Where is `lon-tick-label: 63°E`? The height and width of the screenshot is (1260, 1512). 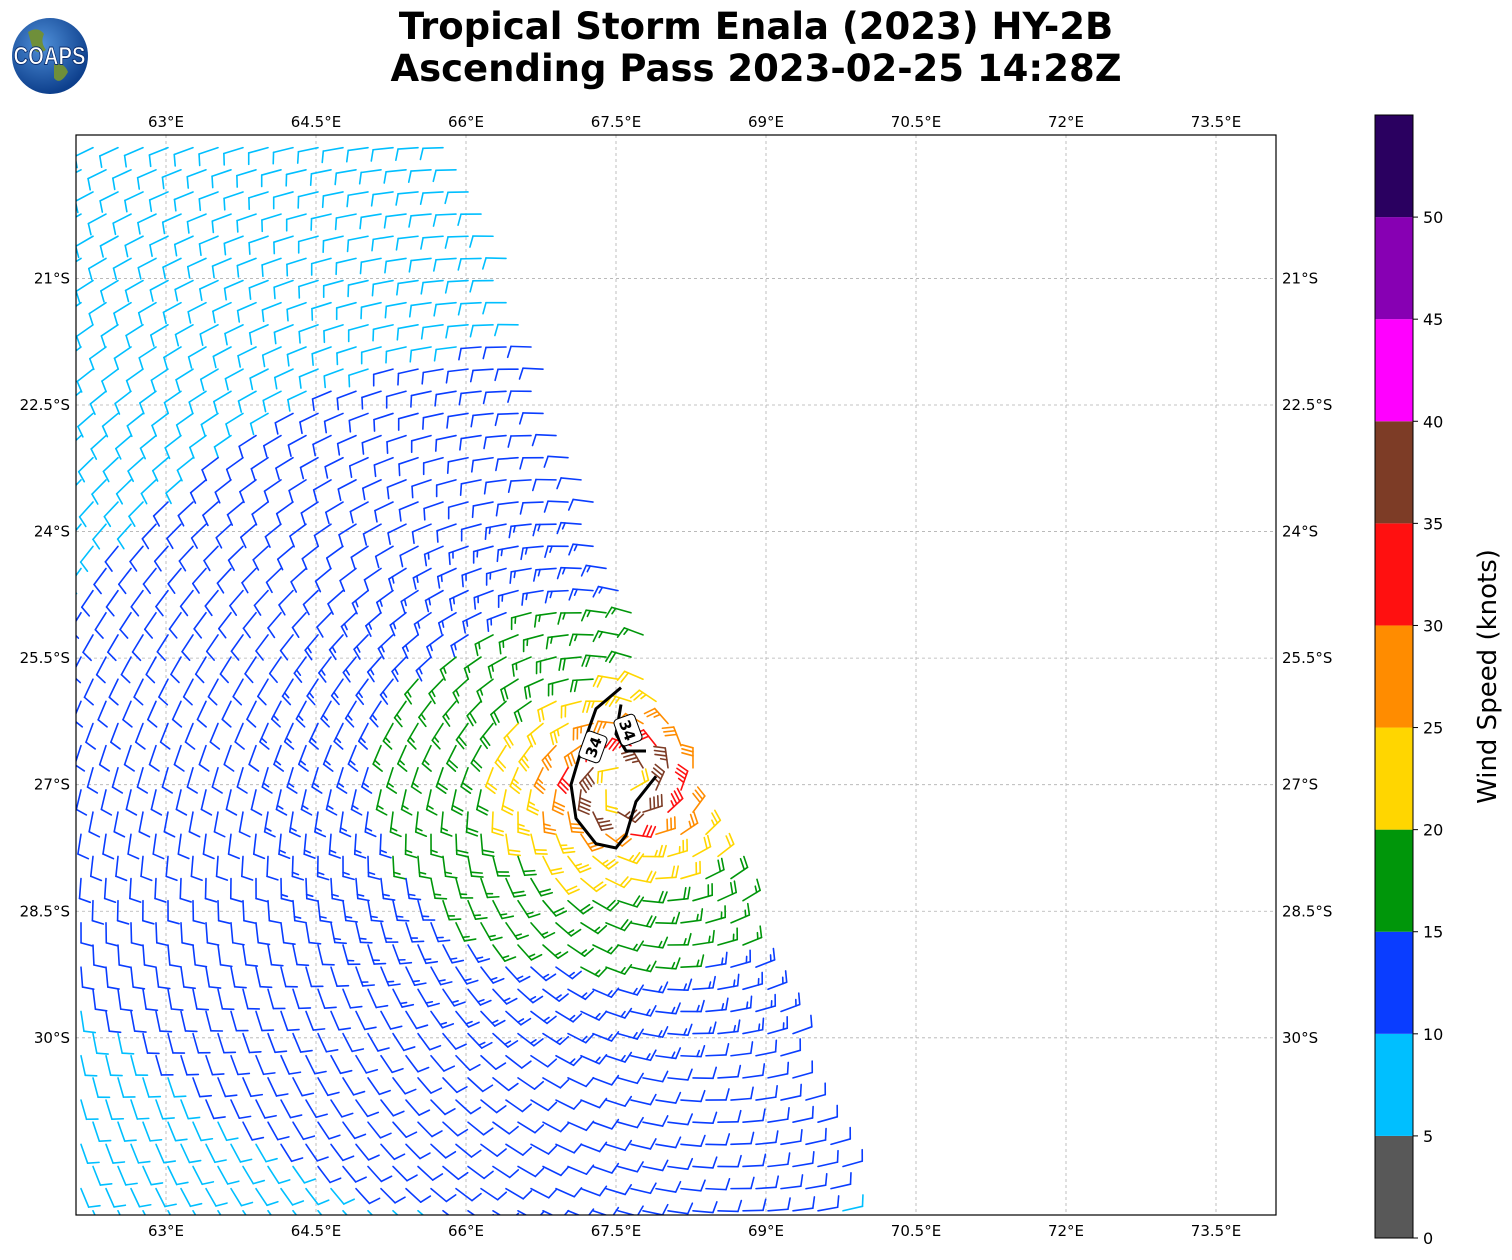
lon-tick-label: 63°E is located at coordinates (166, 122).